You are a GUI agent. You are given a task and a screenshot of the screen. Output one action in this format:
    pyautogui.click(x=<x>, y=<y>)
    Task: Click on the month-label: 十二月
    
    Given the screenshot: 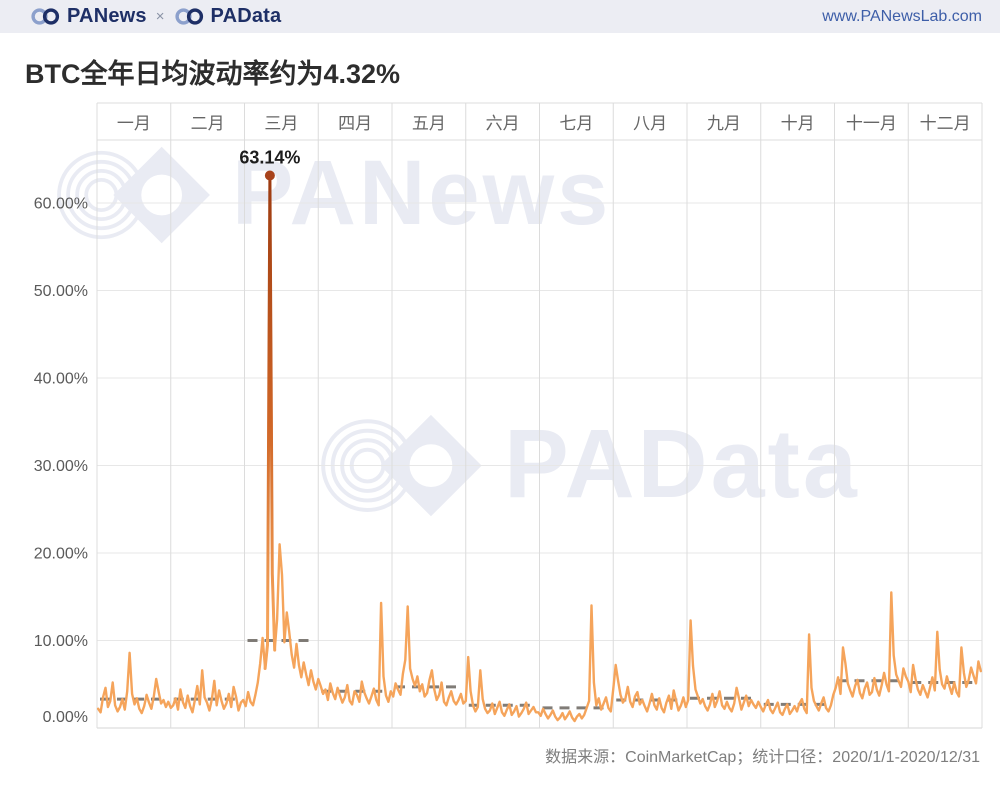 What is the action you would take?
    pyautogui.click(x=945, y=123)
    